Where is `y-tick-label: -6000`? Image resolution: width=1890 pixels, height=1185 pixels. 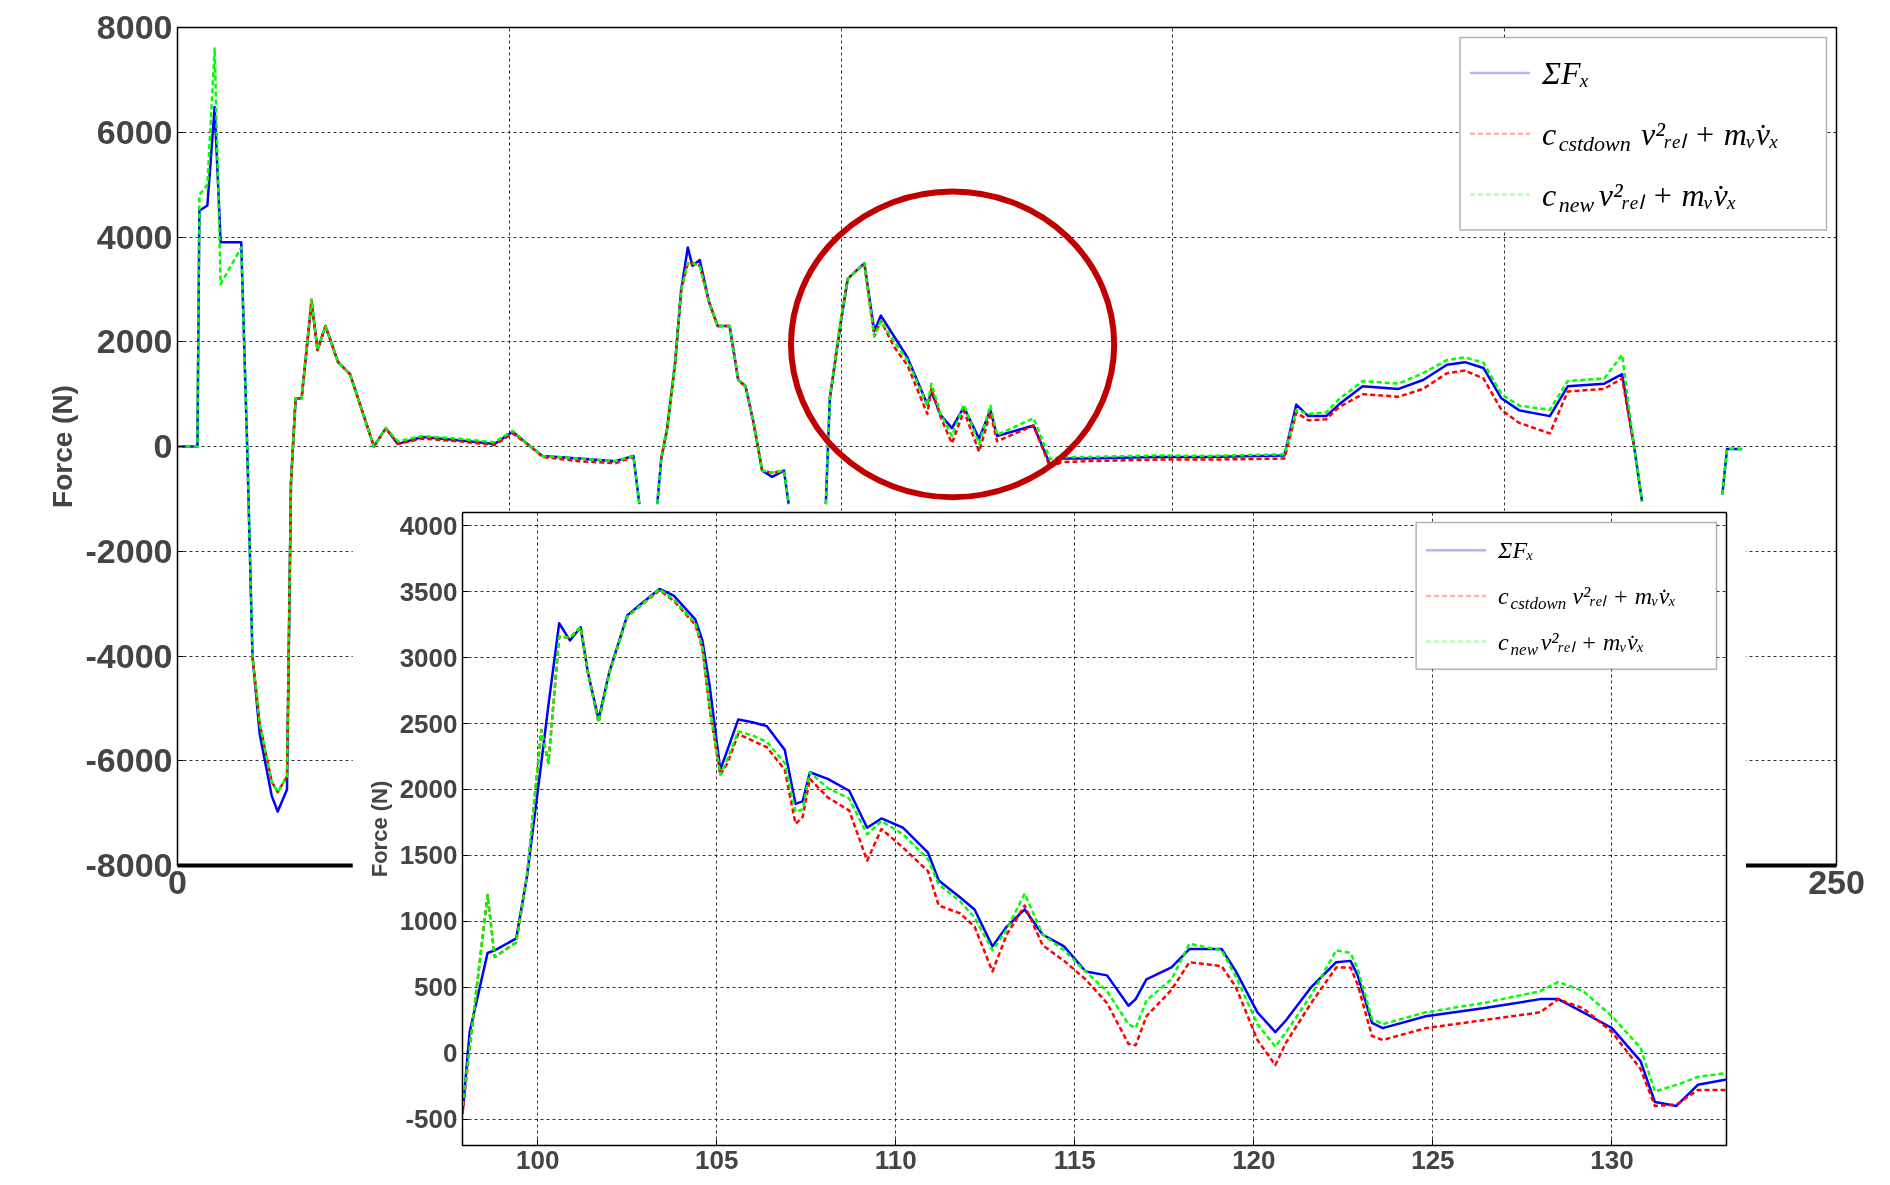
y-tick-label: -6000 is located at coordinates (129, 760).